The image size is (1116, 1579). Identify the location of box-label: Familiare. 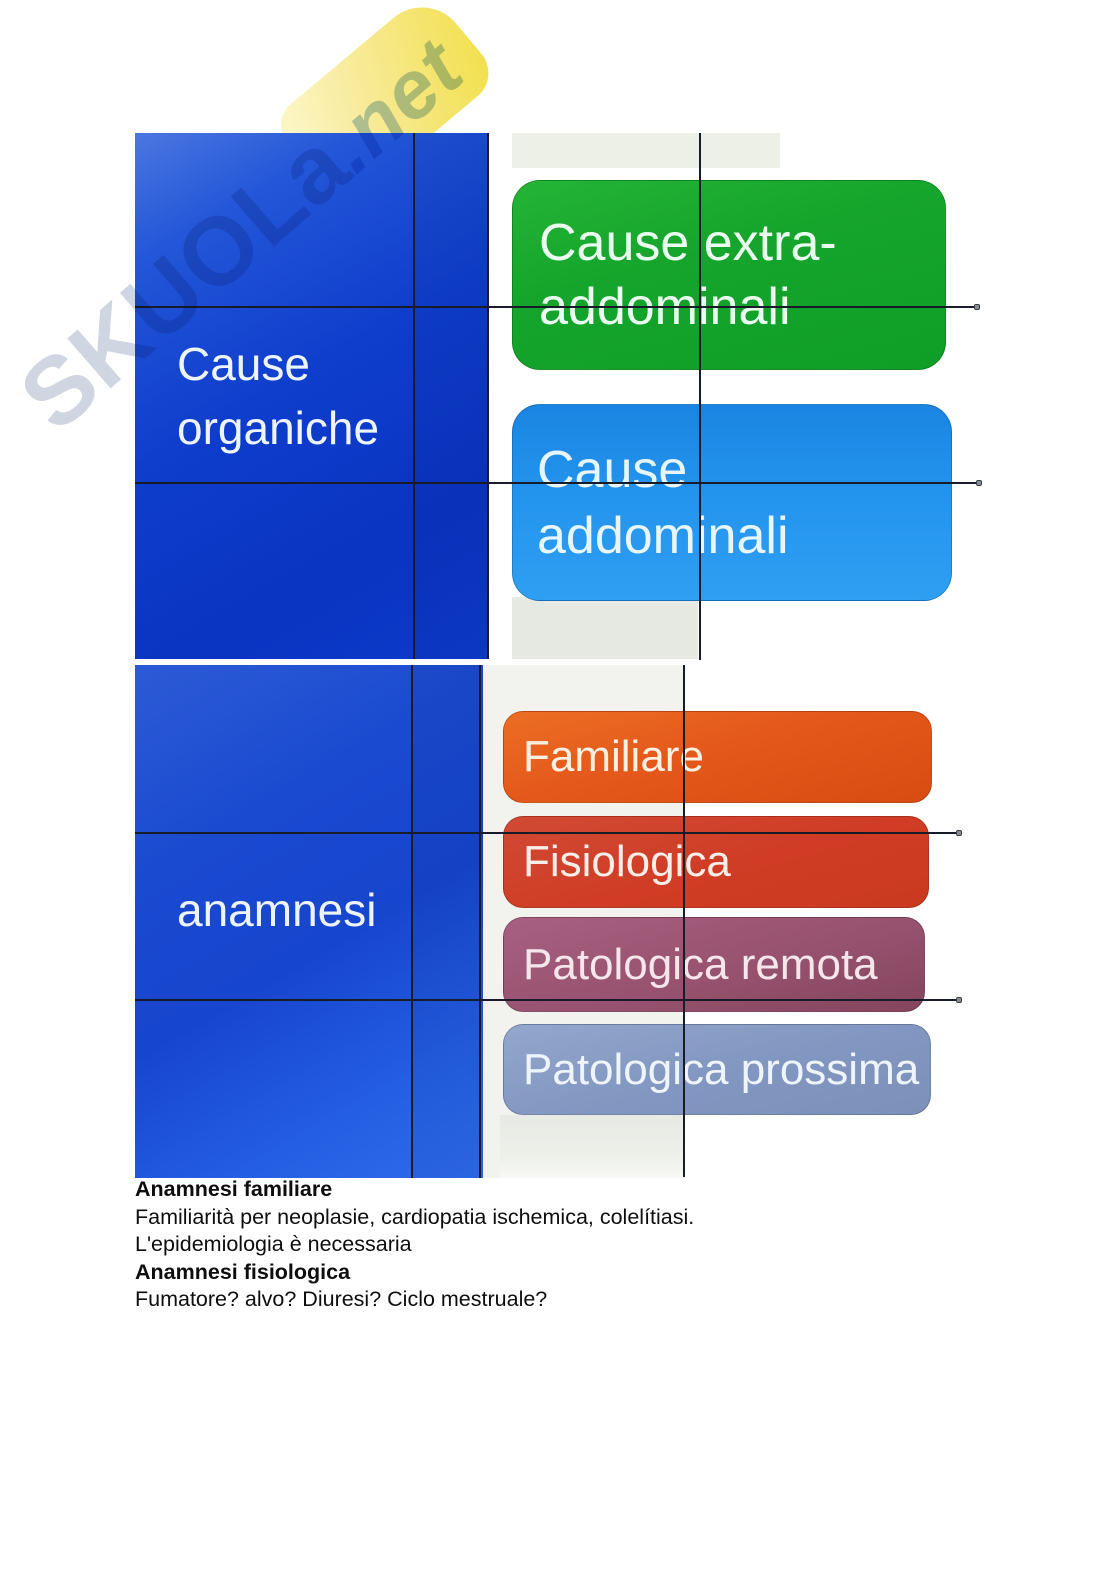
(613, 756).